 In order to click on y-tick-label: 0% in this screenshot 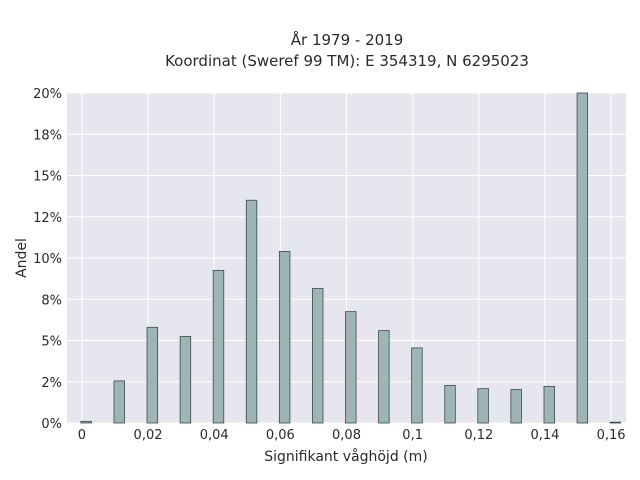, I will do `click(51, 424)`.